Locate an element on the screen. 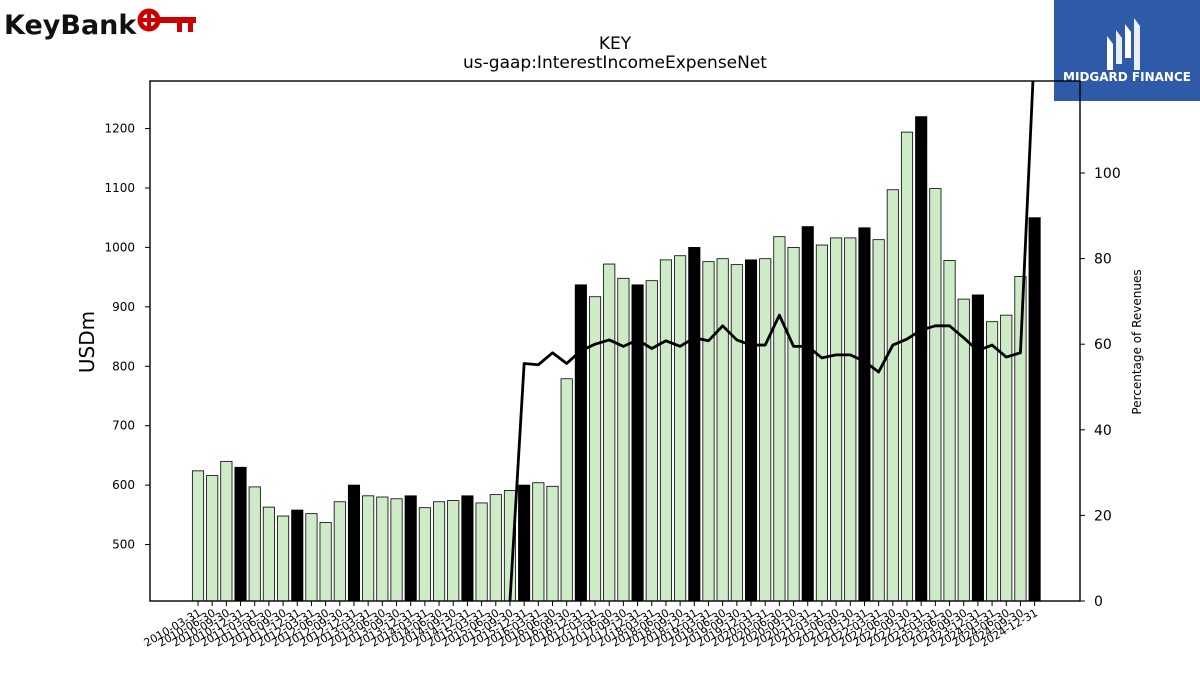 The image size is (1200, 675). y-tick-label-1200: 1200 is located at coordinates (119, 129).